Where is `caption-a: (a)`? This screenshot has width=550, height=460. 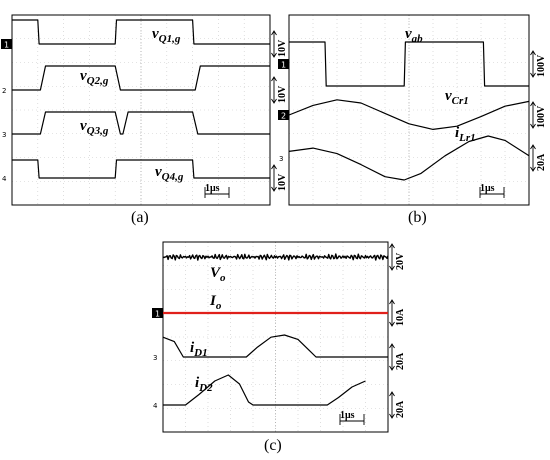
caption-a: (a) is located at coordinates (140, 217).